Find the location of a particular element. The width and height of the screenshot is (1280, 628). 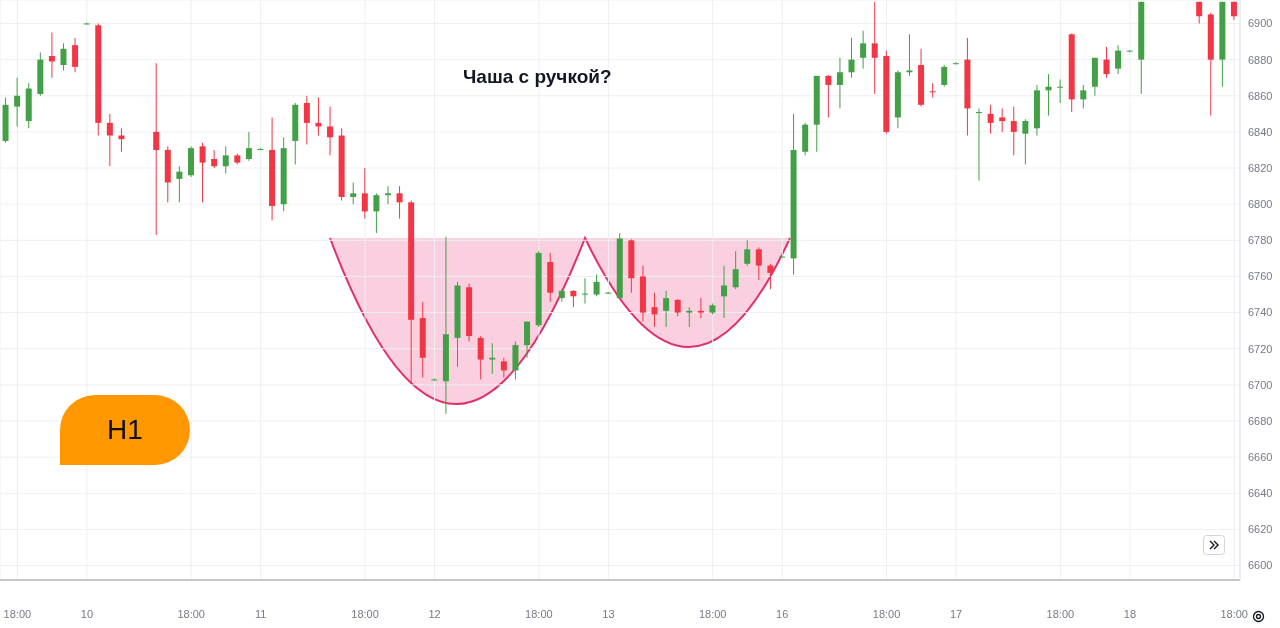

x-tick-label: 13 is located at coordinates (608, 613).